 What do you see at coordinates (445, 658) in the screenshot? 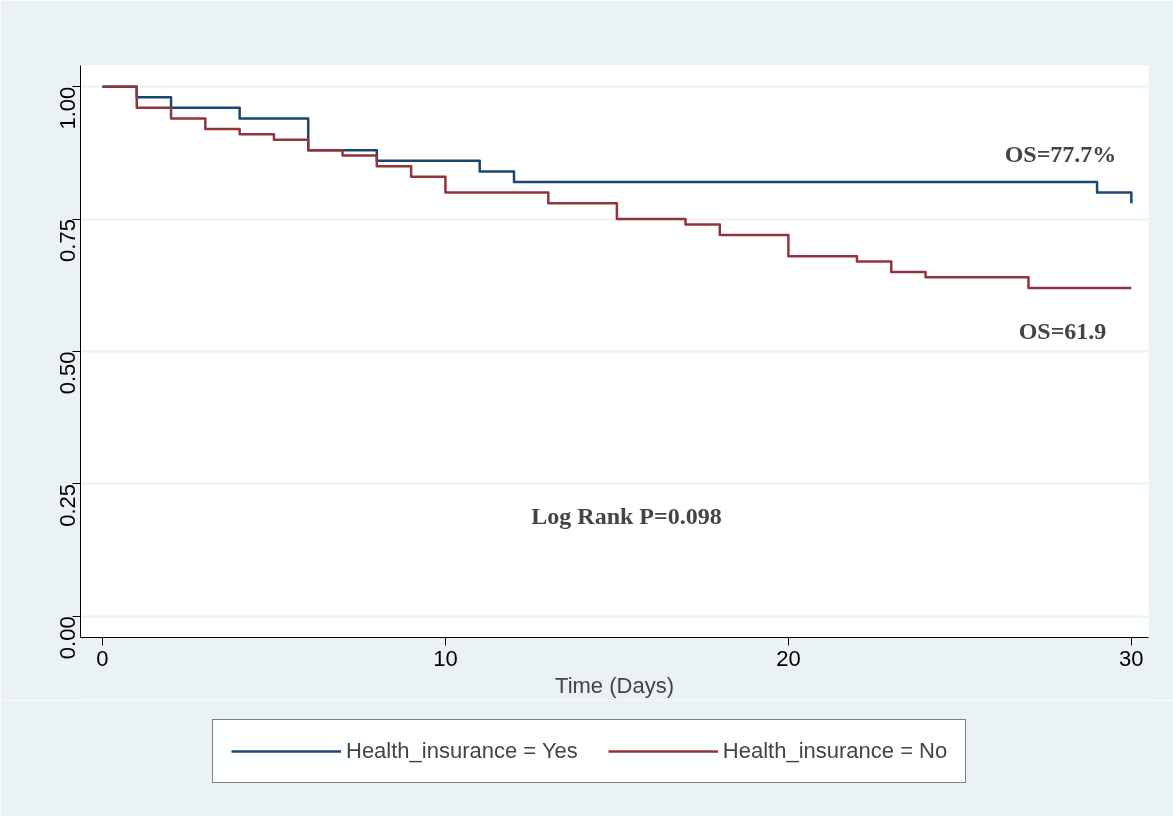
I see `x-tick-label: 10` at bounding box center [445, 658].